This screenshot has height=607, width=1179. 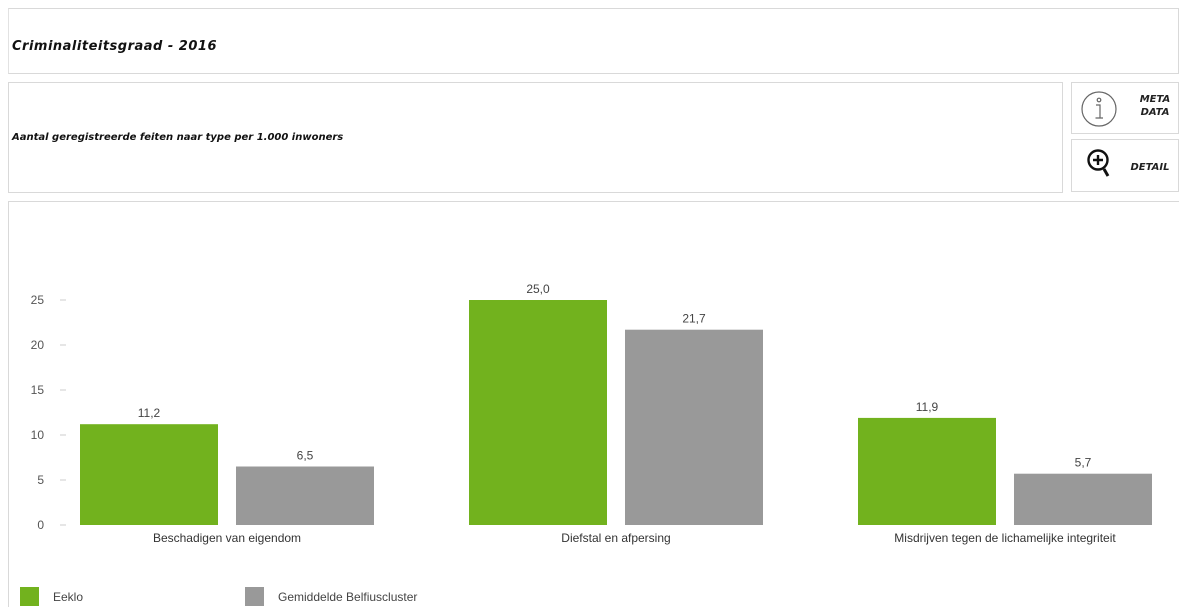 I want to click on metadata-button: META DATA, so click(x=1125, y=108).